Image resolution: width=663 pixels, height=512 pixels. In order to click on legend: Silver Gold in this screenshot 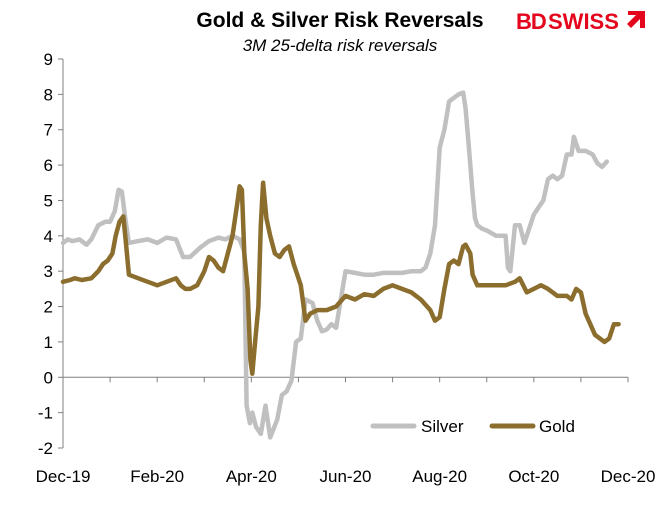, I will do `click(472, 426)`.